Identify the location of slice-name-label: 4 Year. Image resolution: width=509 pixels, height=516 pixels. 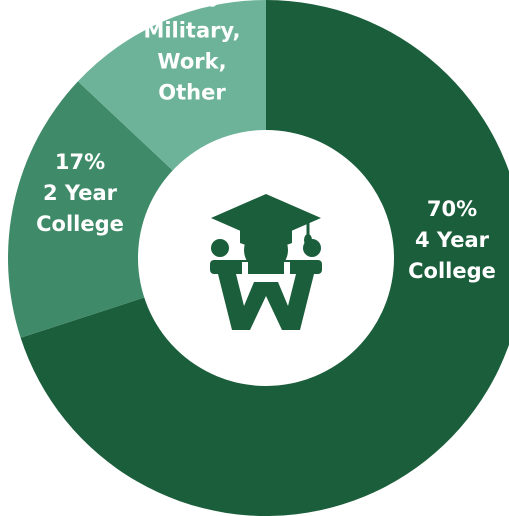
(452, 240).